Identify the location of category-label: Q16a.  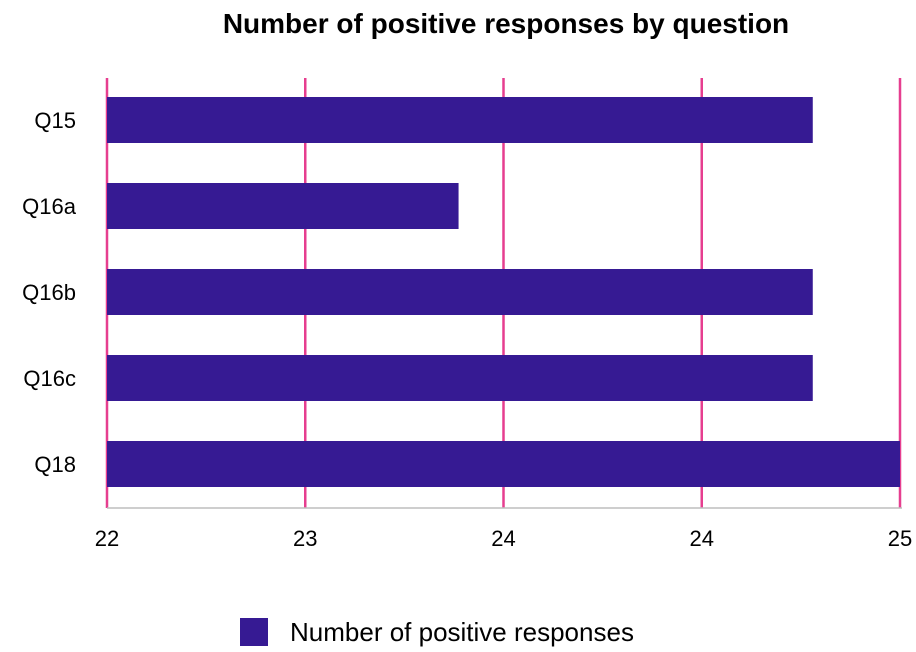
(49, 206).